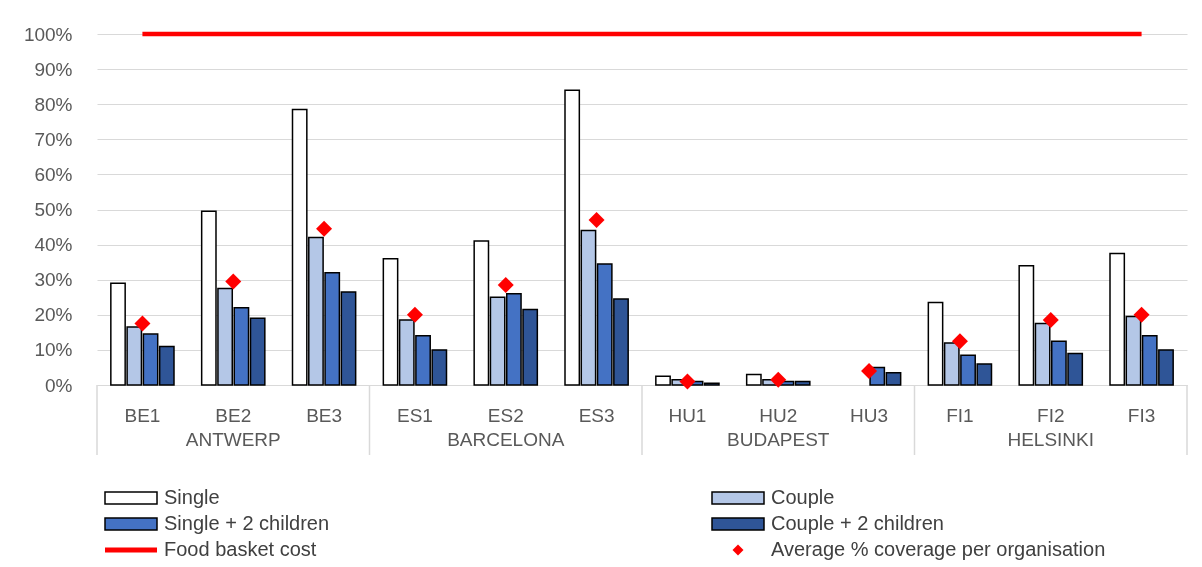 This screenshot has height=567, width=1202. I want to click on y-tick-label: 60%, so click(53, 174).